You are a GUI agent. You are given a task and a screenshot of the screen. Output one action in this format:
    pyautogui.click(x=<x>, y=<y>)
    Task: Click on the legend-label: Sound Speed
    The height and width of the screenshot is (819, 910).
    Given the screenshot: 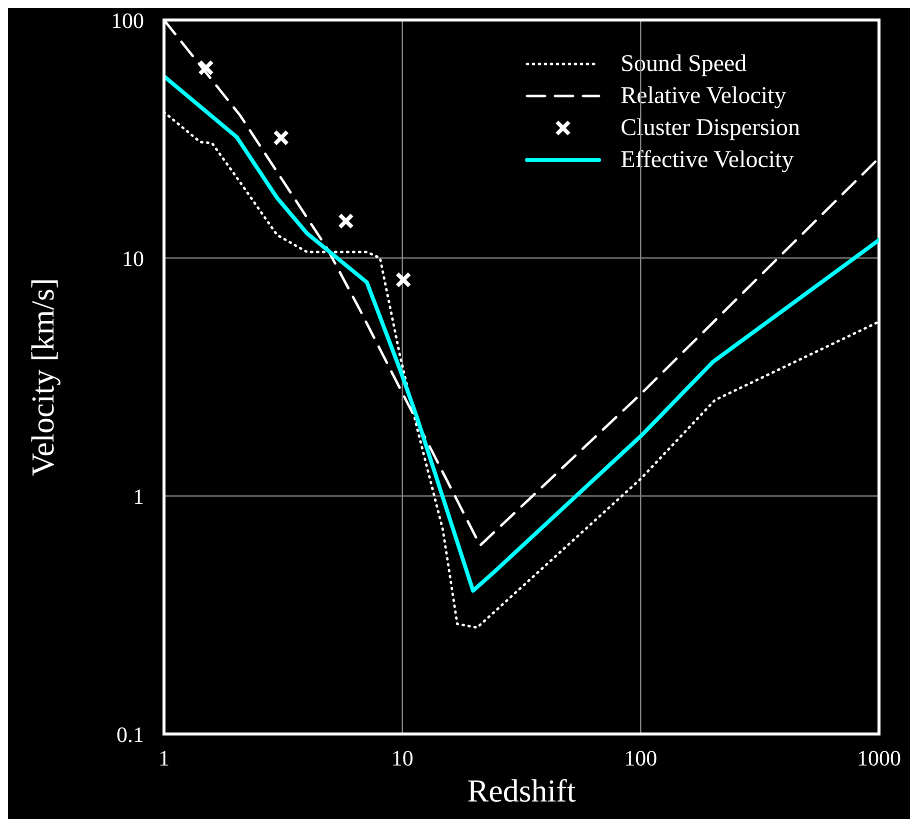 What is the action you would take?
    pyautogui.click(x=683, y=64)
    